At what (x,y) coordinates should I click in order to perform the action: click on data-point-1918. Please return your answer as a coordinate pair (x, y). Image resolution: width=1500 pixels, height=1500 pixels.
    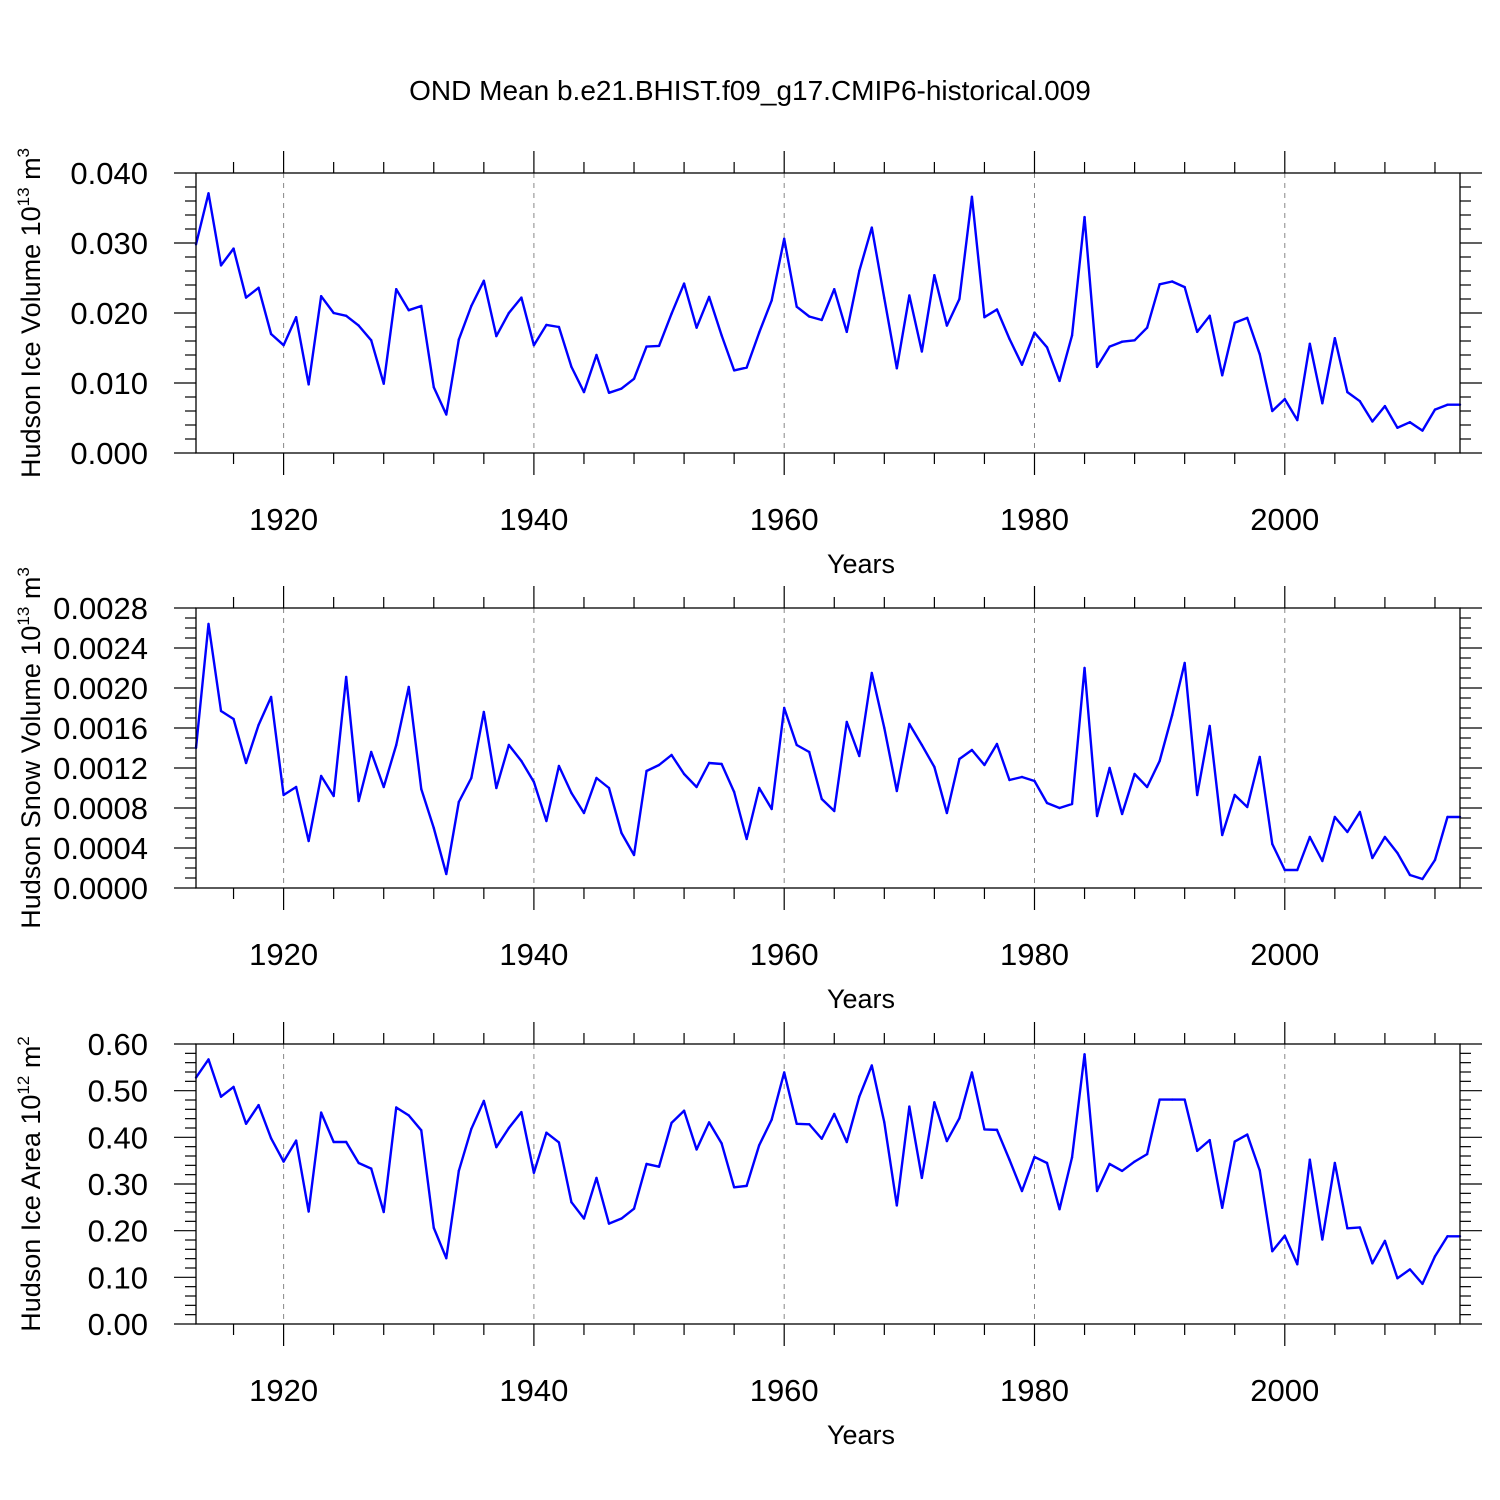
    Looking at the image, I should click on (258, 287).